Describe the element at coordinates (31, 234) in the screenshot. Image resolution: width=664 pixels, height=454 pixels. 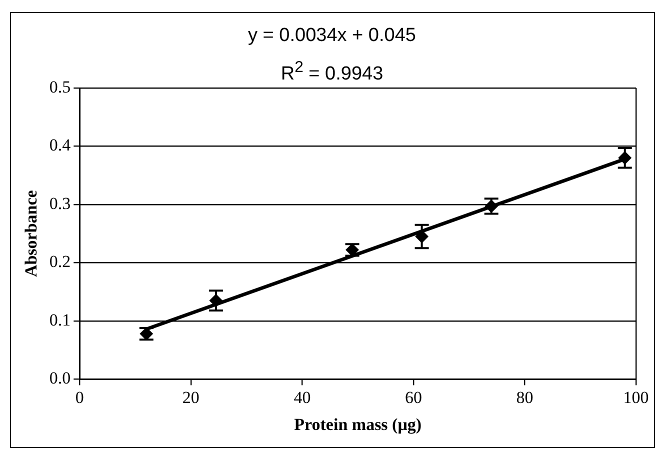
I see `y-axis-title: Absorbance` at that location.